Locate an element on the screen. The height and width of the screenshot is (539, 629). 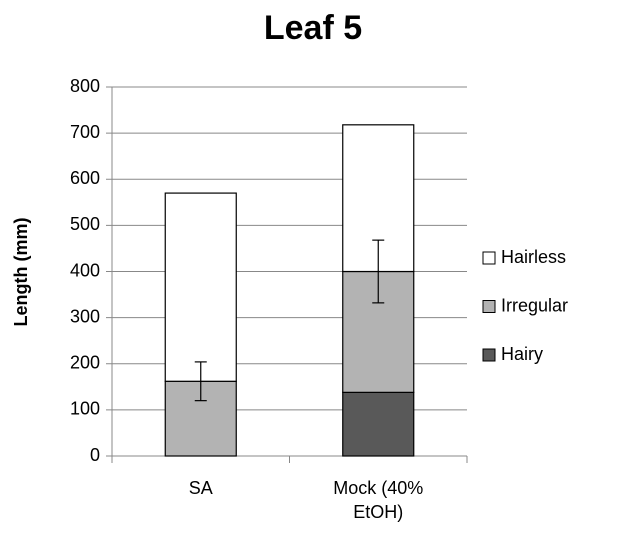
x-tick-label: Mock (40% EtOH) is located at coordinates (378, 500).